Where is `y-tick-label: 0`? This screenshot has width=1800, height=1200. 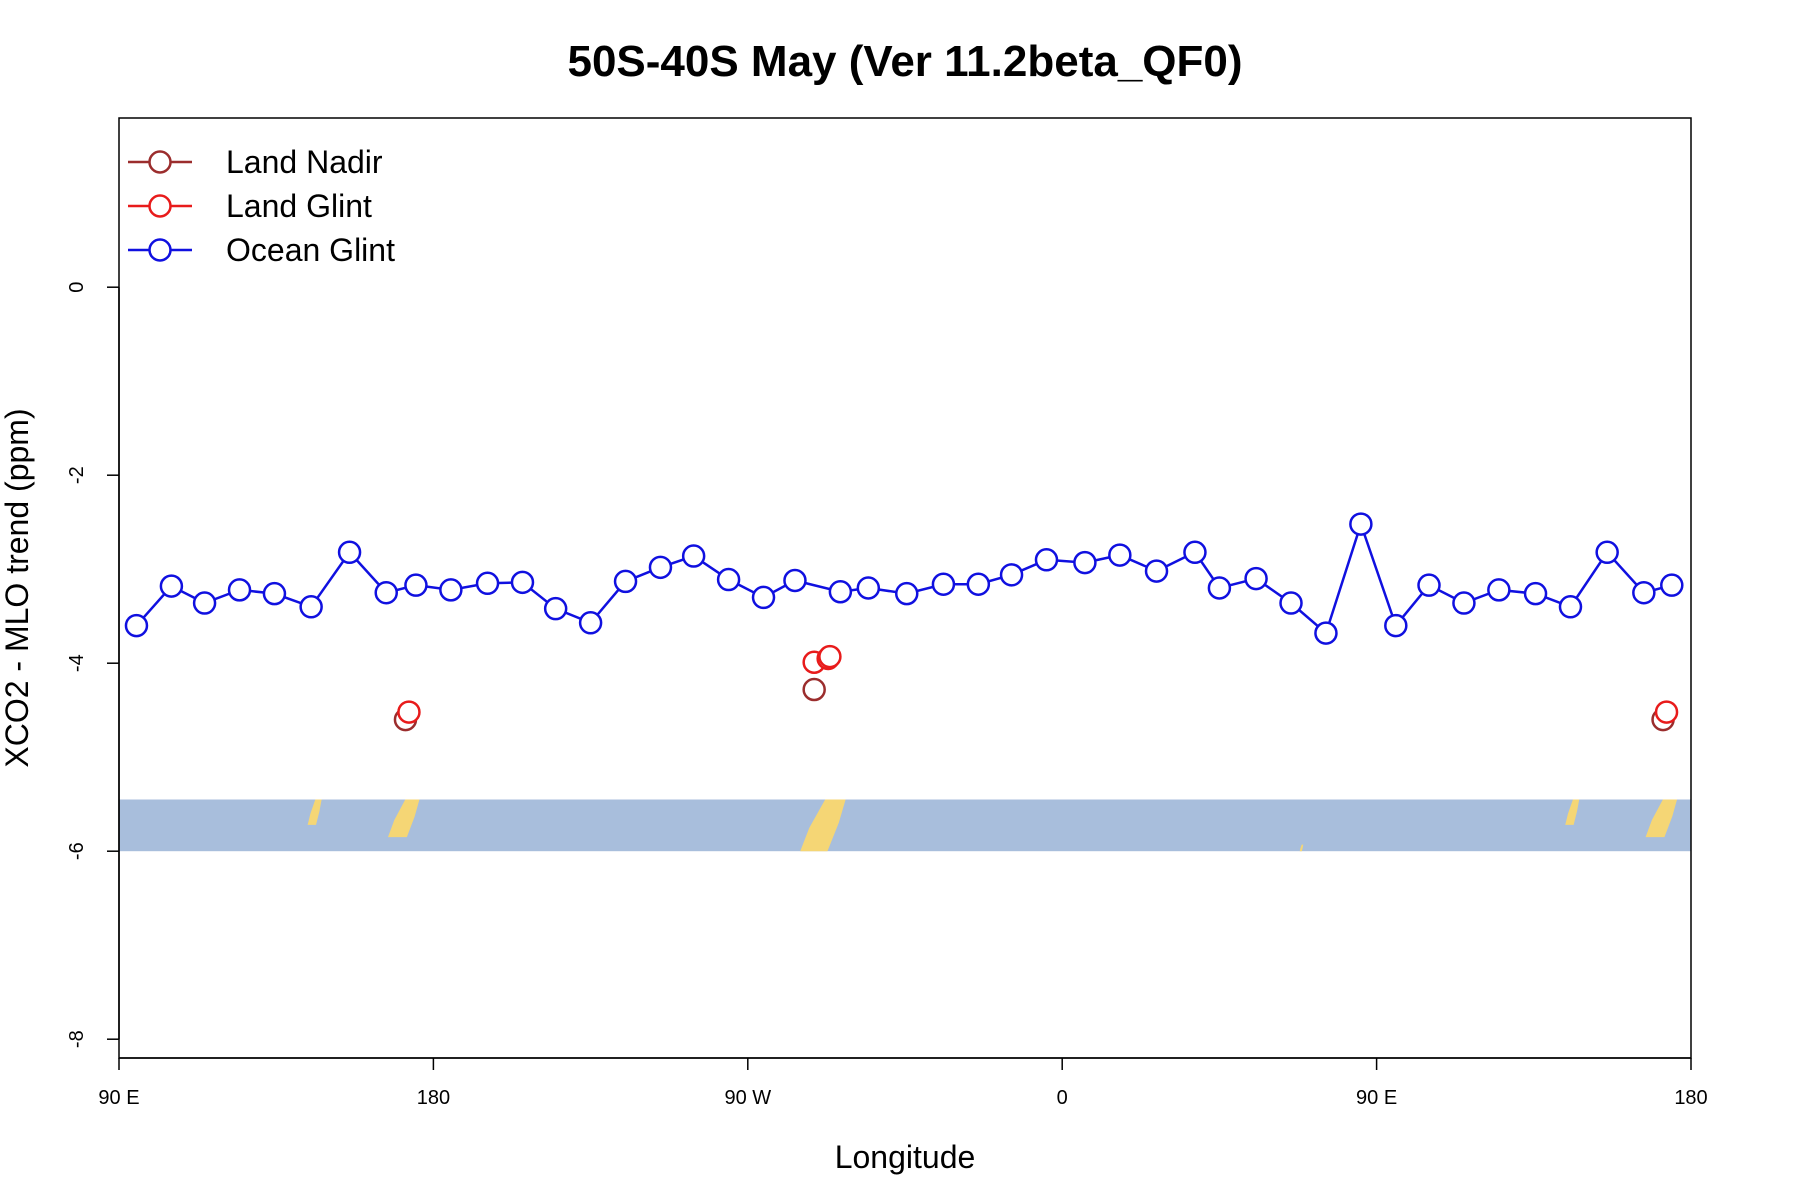 y-tick-label: 0 is located at coordinates (77, 287).